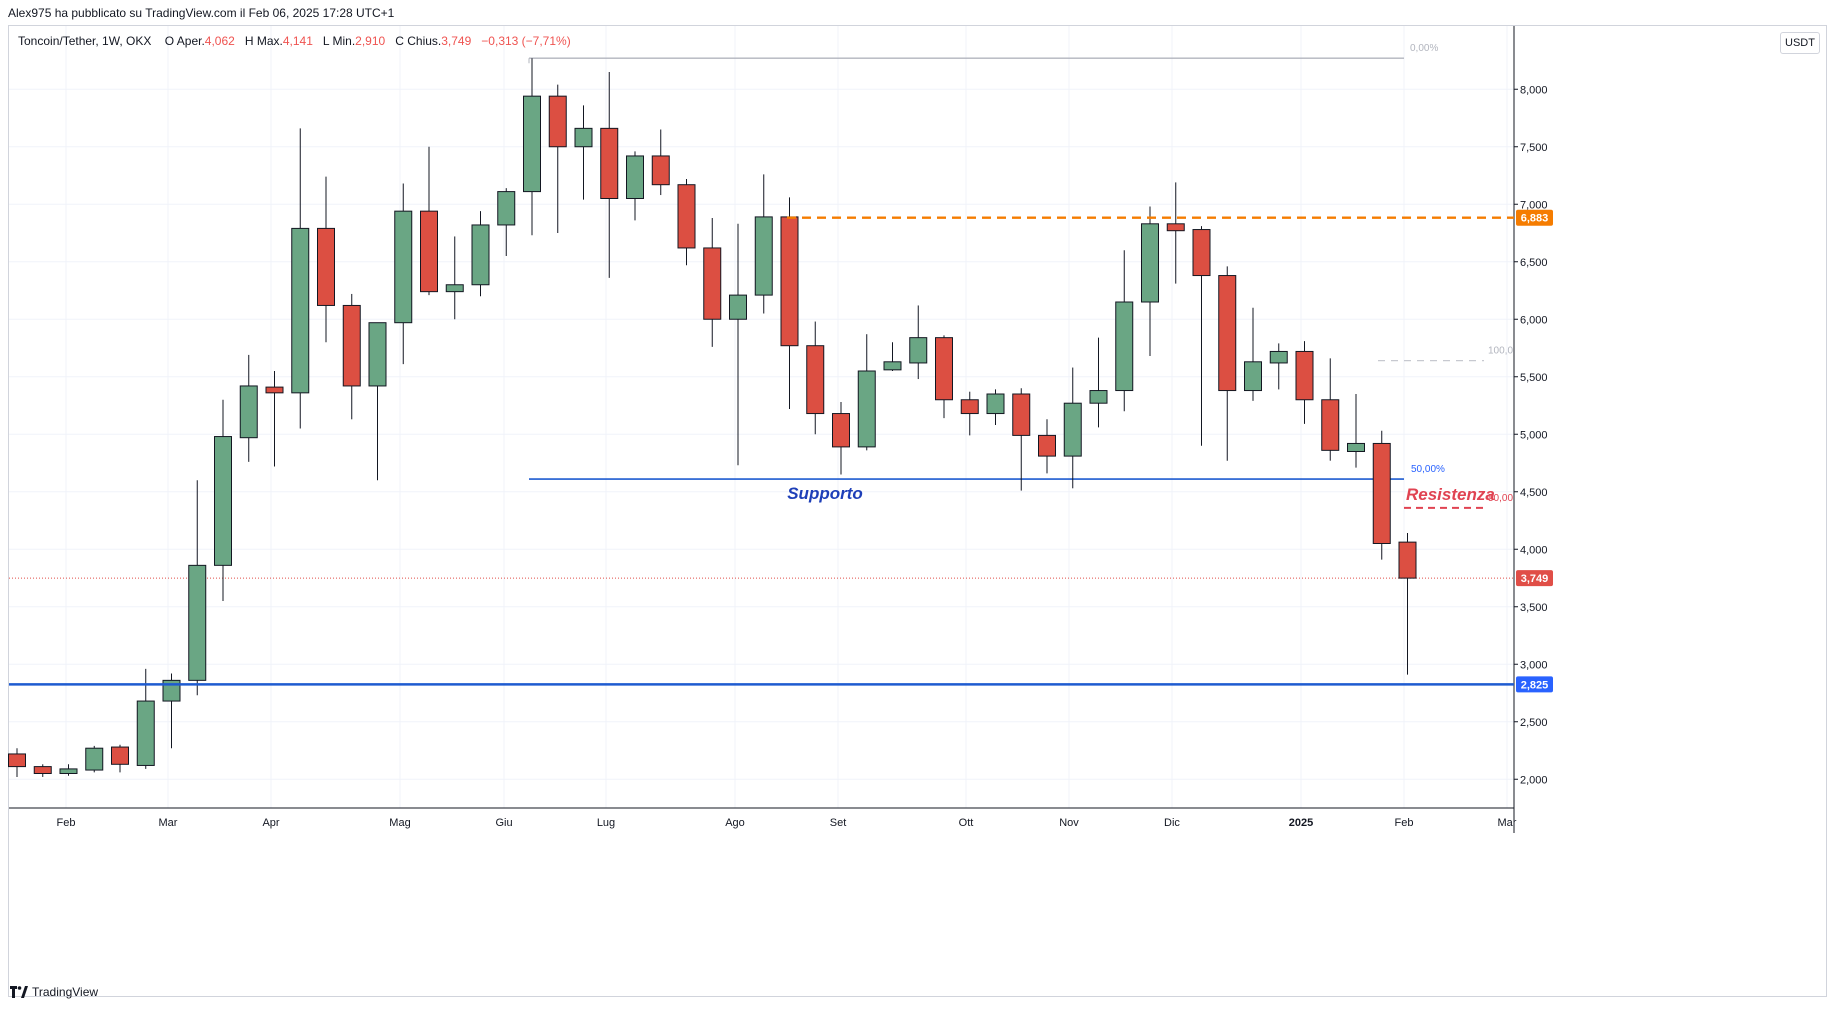 This screenshot has width=1835, height=1010. Describe the element at coordinates (1534, 263) in the screenshot. I see `price-tick-label: 6,500` at that location.